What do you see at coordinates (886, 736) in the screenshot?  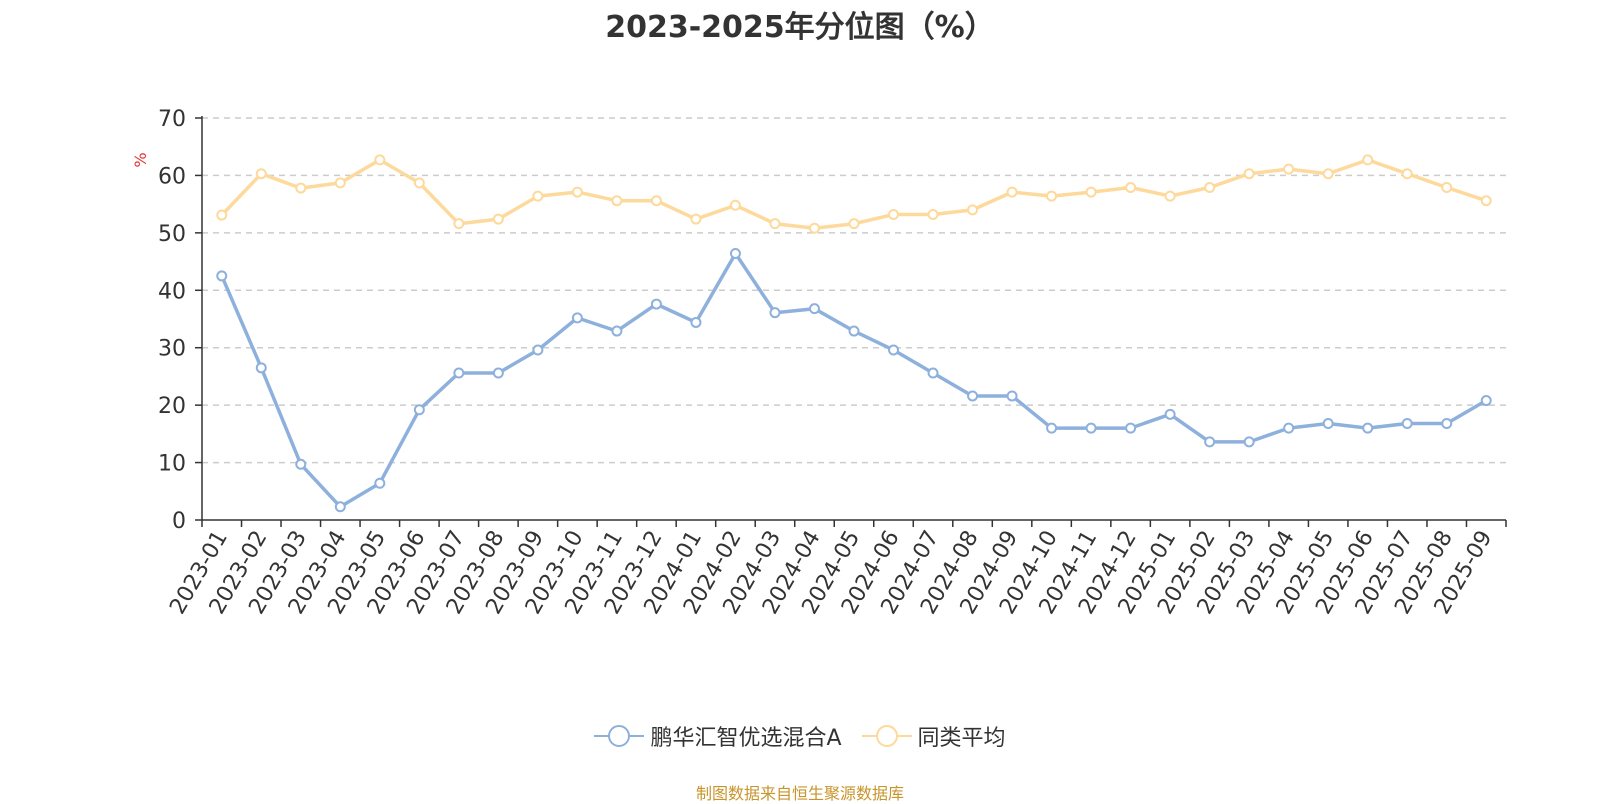 I see `legend-marker-series-b` at bounding box center [886, 736].